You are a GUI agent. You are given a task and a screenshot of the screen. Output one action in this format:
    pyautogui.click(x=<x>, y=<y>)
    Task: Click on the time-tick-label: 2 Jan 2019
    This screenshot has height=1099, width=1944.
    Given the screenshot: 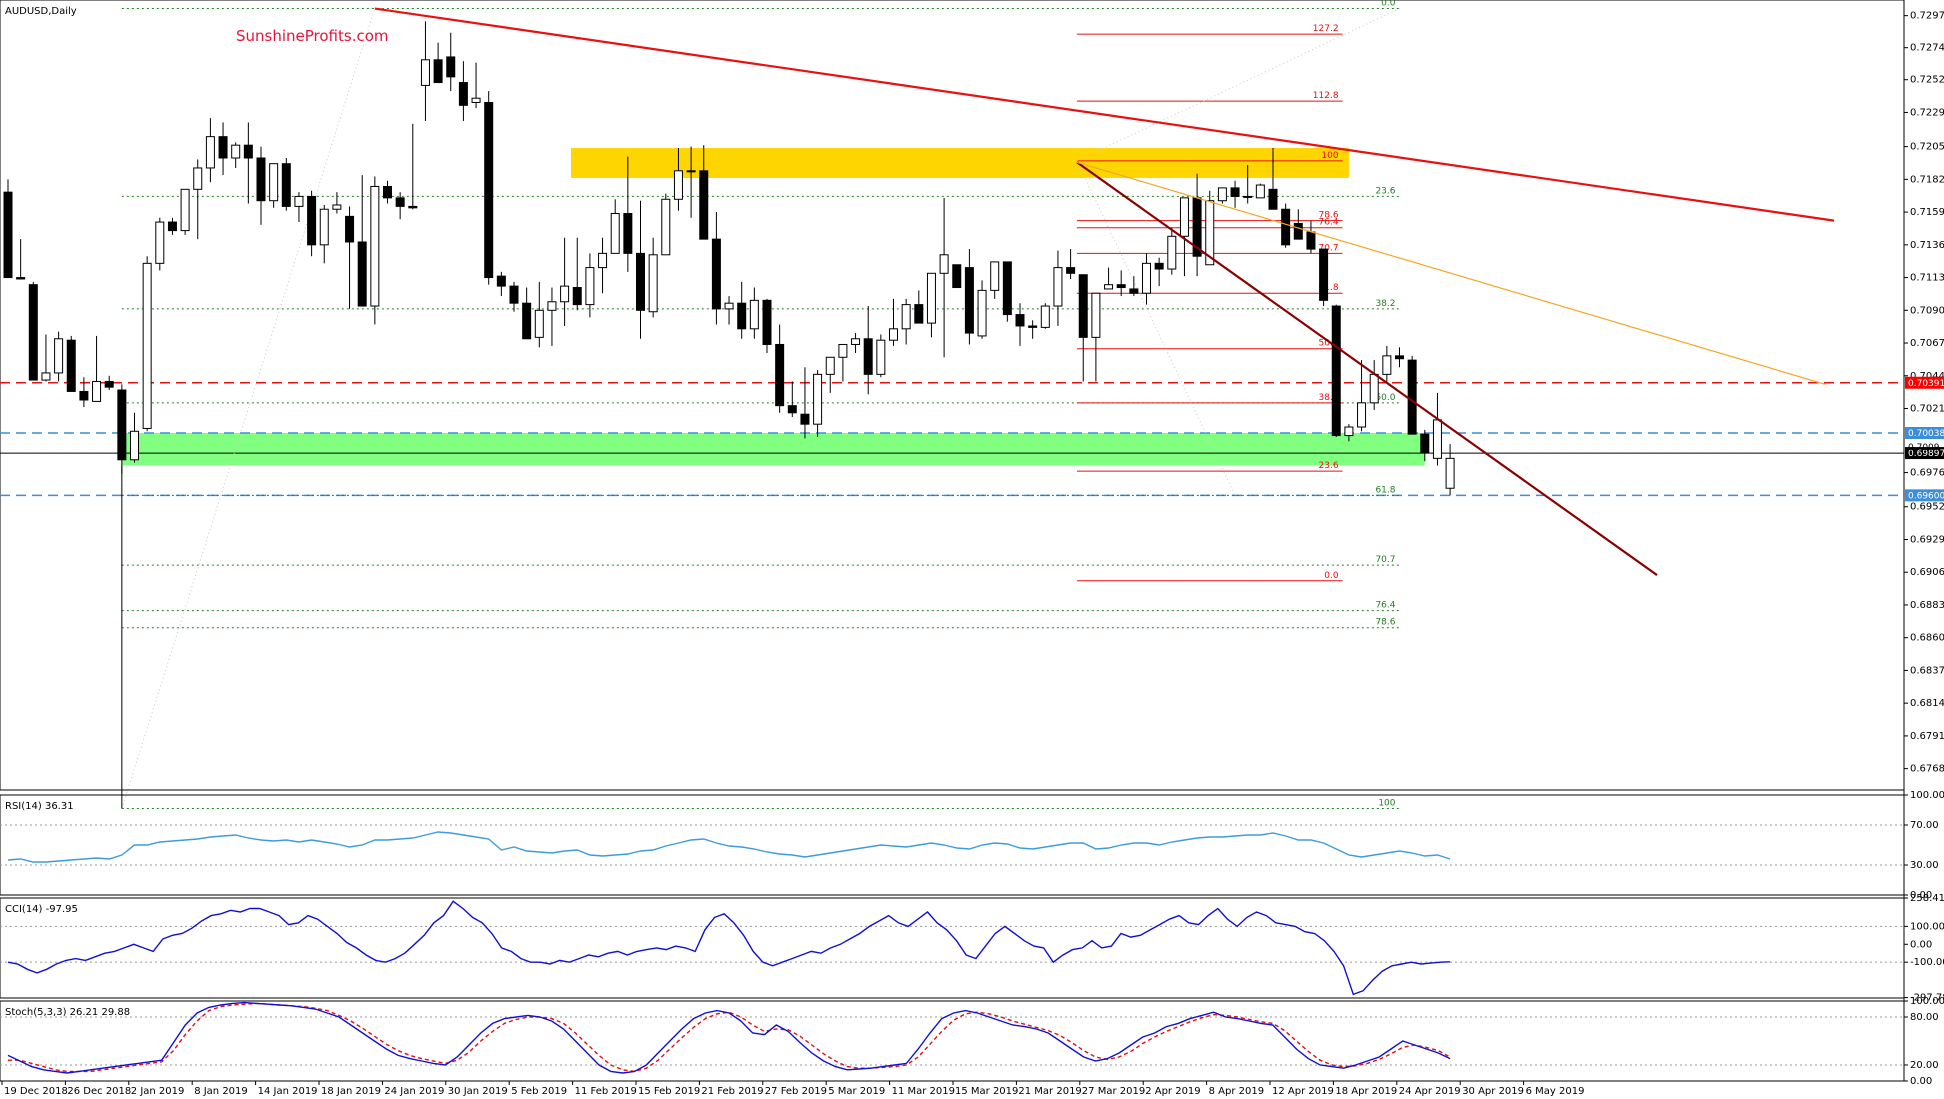 What is the action you would take?
    pyautogui.click(x=158, y=1091)
    